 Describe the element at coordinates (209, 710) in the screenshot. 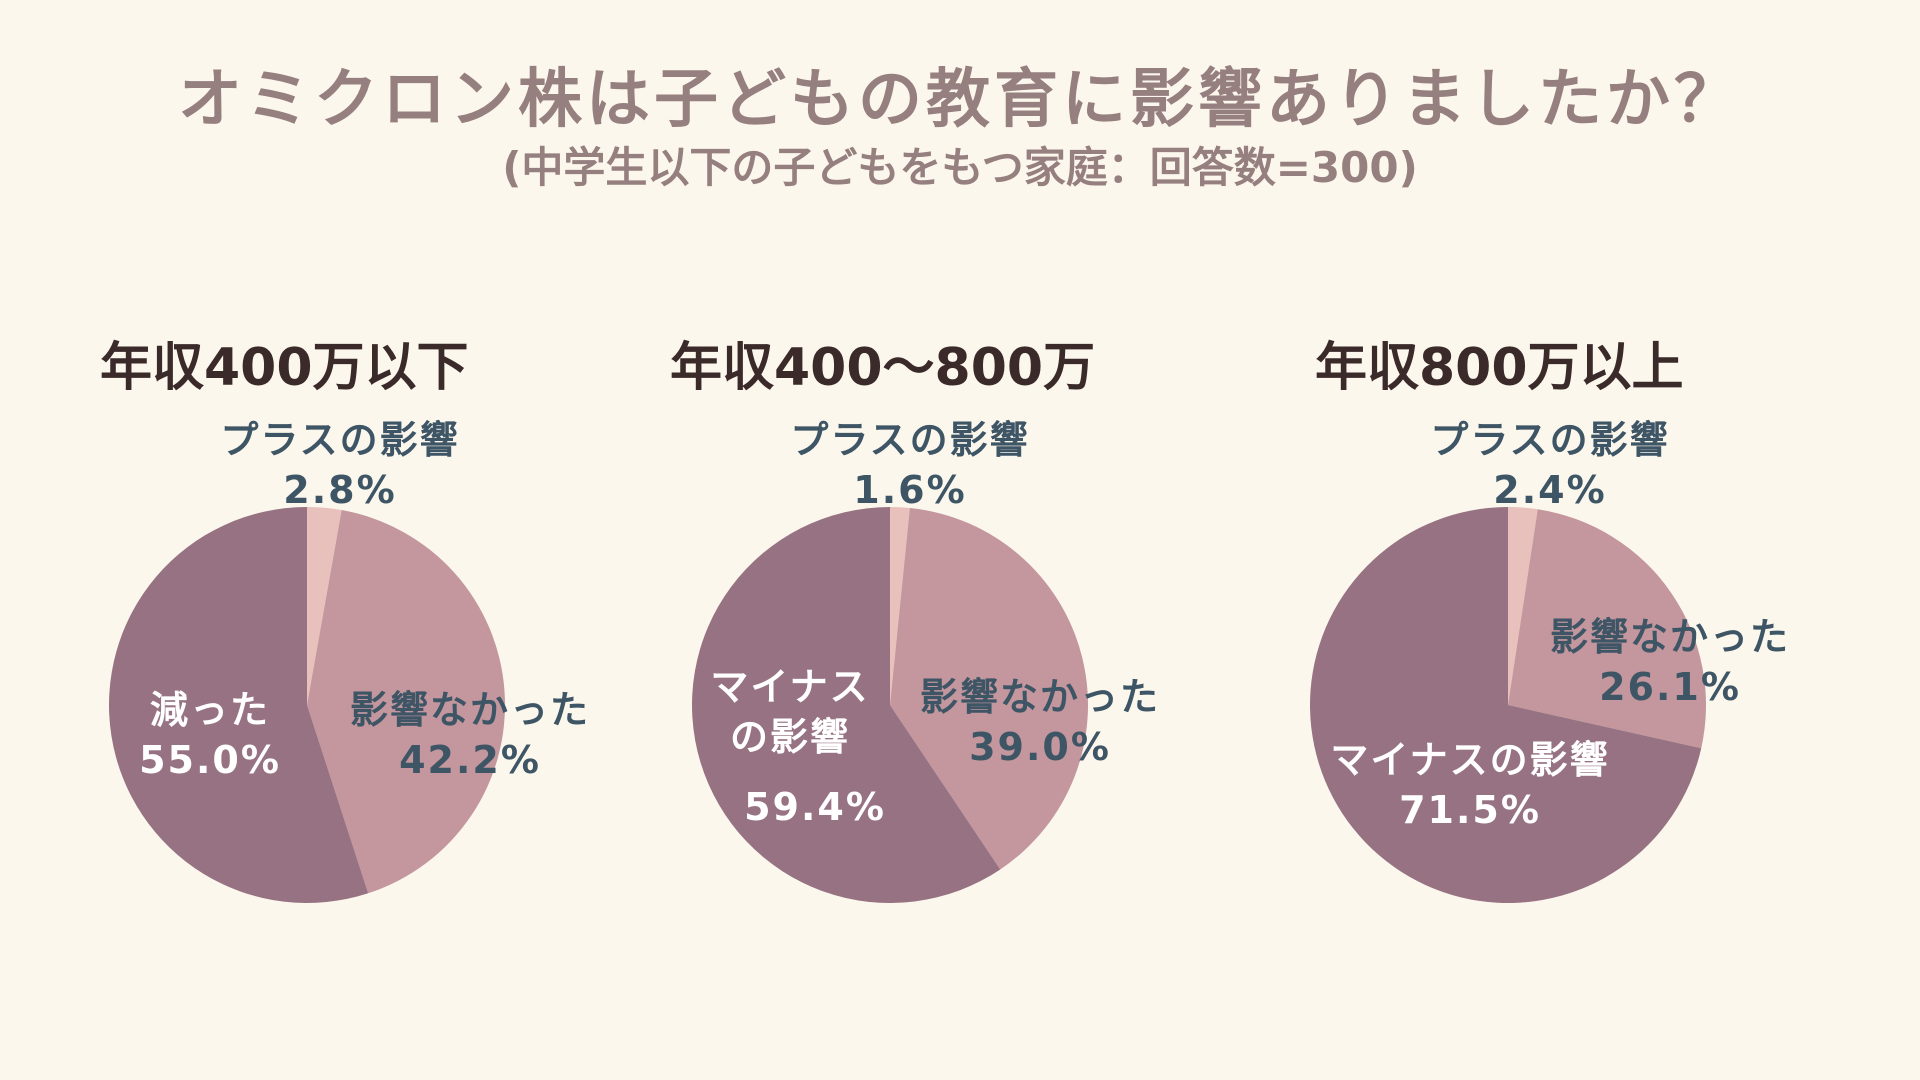

I see `pie-1-minus-name: 減った` at that location.